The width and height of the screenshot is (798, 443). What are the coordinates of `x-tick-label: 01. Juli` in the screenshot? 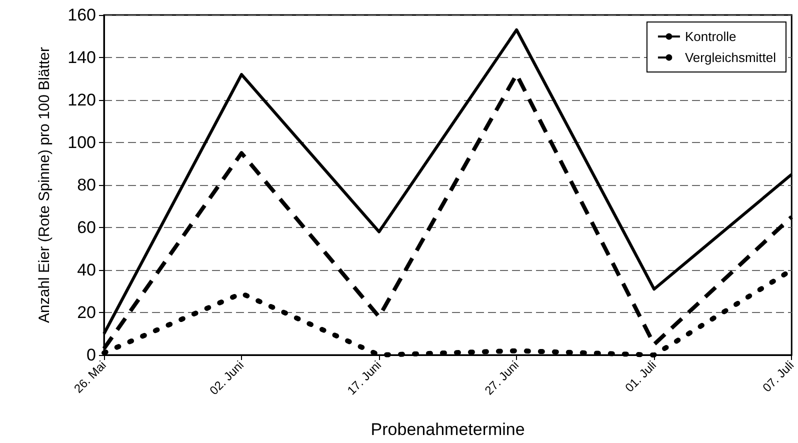 It's located at (641, 376).